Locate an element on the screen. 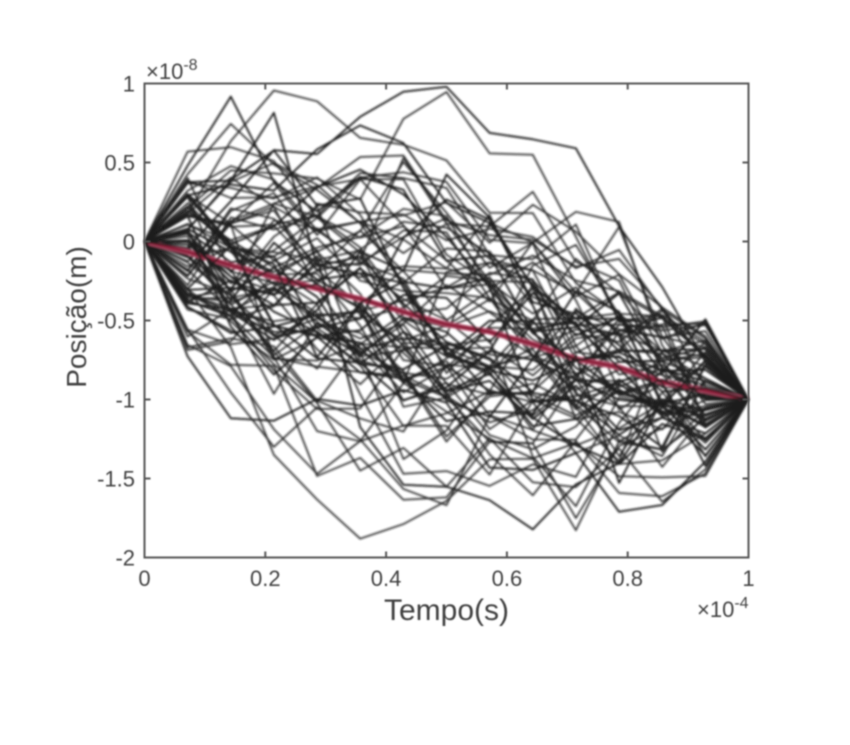  svg-text: -1.5 is located at coordinates (116, 479).